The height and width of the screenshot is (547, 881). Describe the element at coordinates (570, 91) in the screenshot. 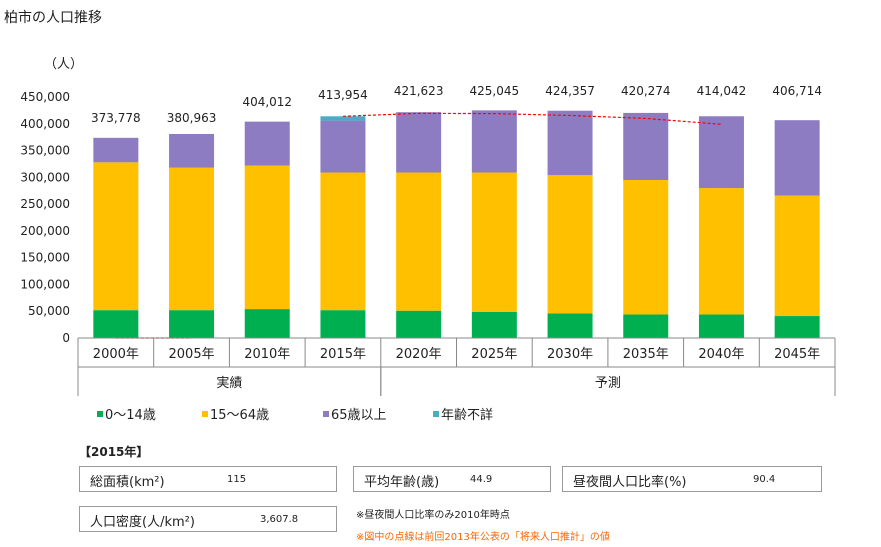

I see `total-label: 424,357` at that location.